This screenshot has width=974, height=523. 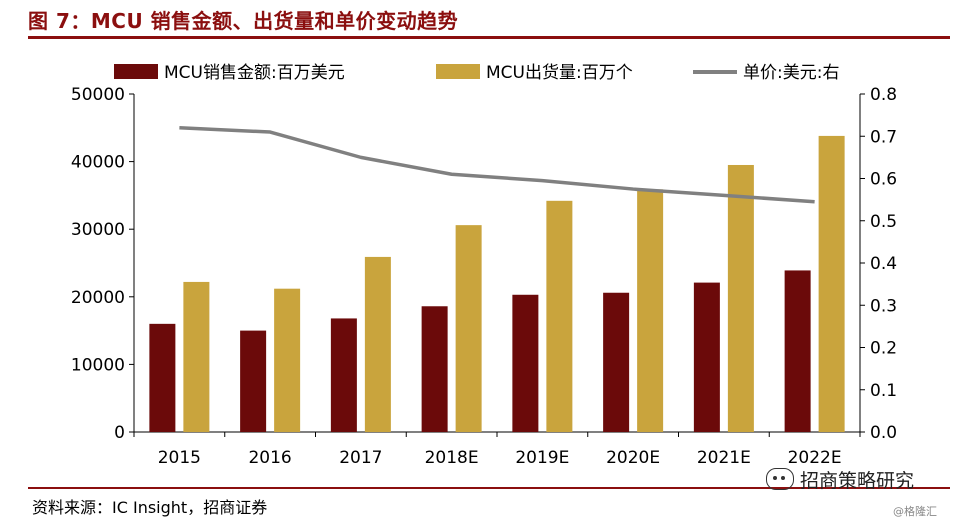 I want to click on y-right-tick-label: 0.7, so click(x=883, y=137).